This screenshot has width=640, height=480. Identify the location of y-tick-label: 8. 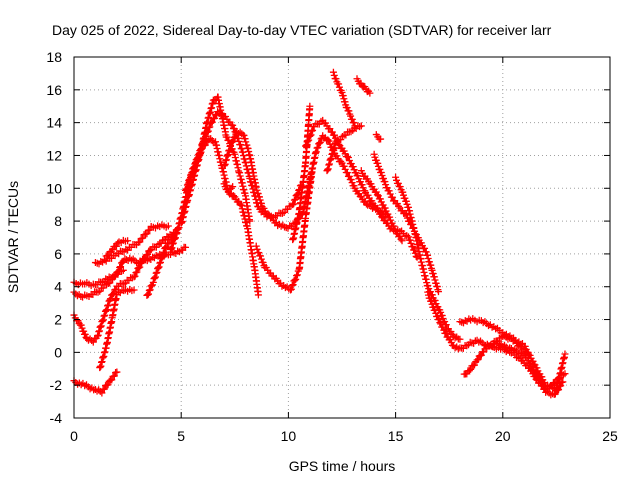
(58, 221).